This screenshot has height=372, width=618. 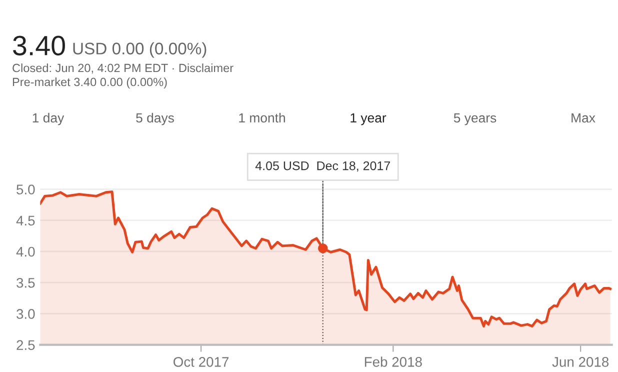 I want to click on text: 1 year, so click(x=368, y=119).